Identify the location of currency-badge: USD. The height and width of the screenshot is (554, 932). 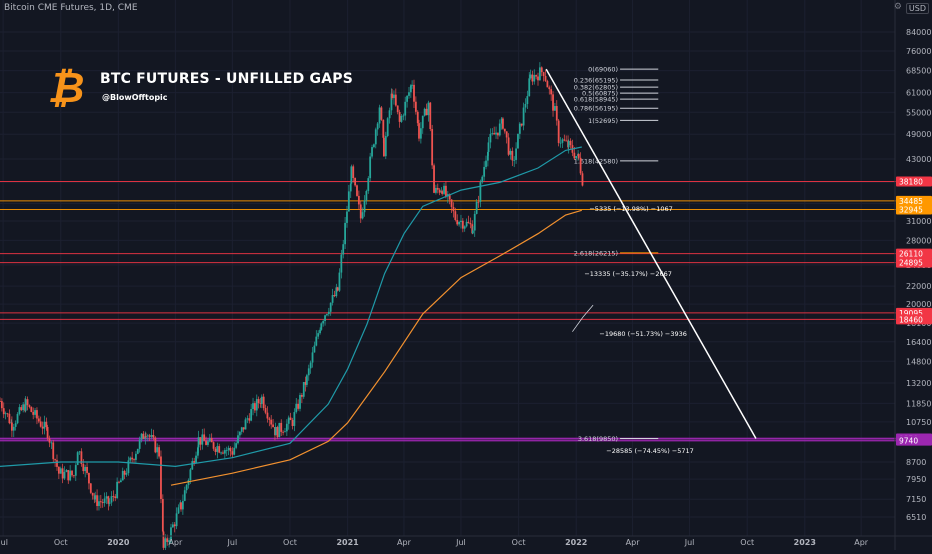
(917, 8).